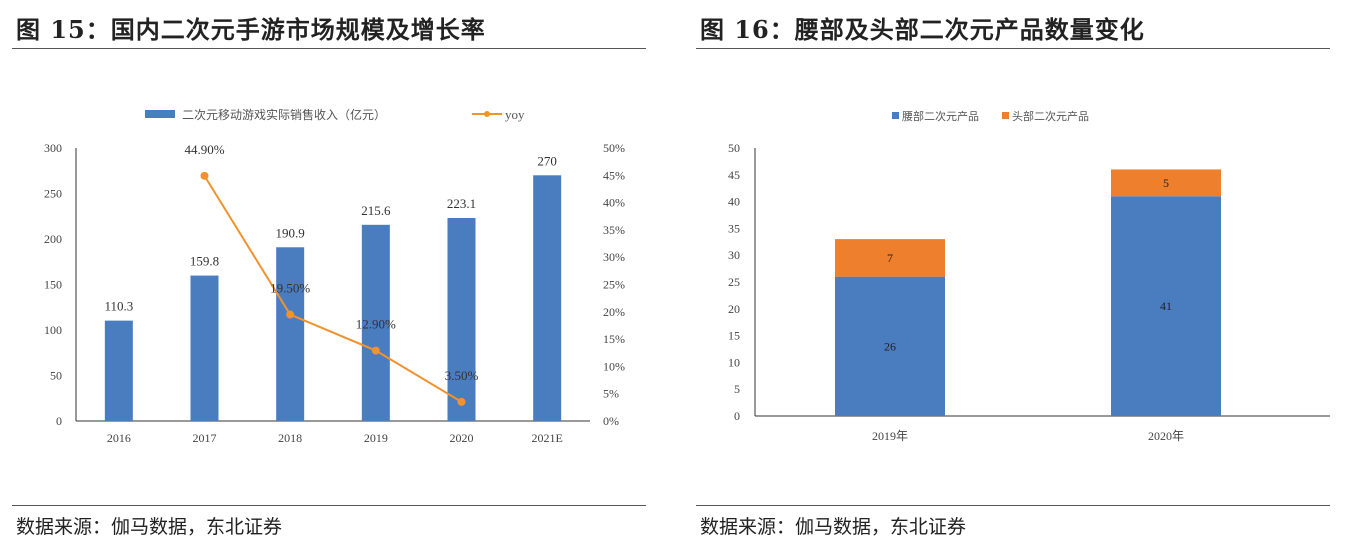 The height and width of the screenshot is (542, 1354). I want to click on y-tick-label: 100, so click(53, 330).